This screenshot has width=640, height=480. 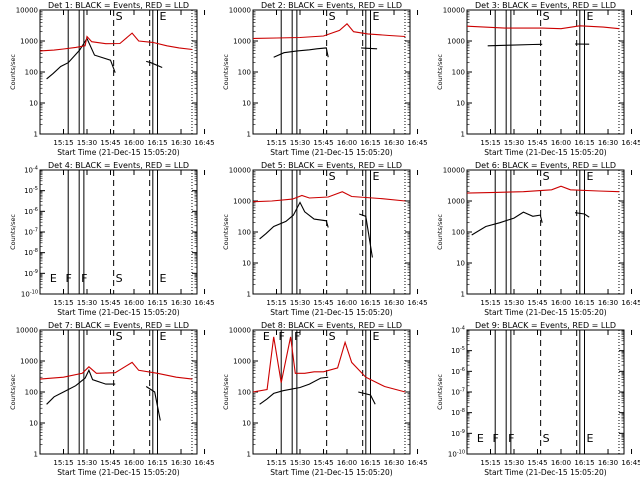 I want to click on y-tick-label: 10⁻¹⁰, so click(x=456, y=454).